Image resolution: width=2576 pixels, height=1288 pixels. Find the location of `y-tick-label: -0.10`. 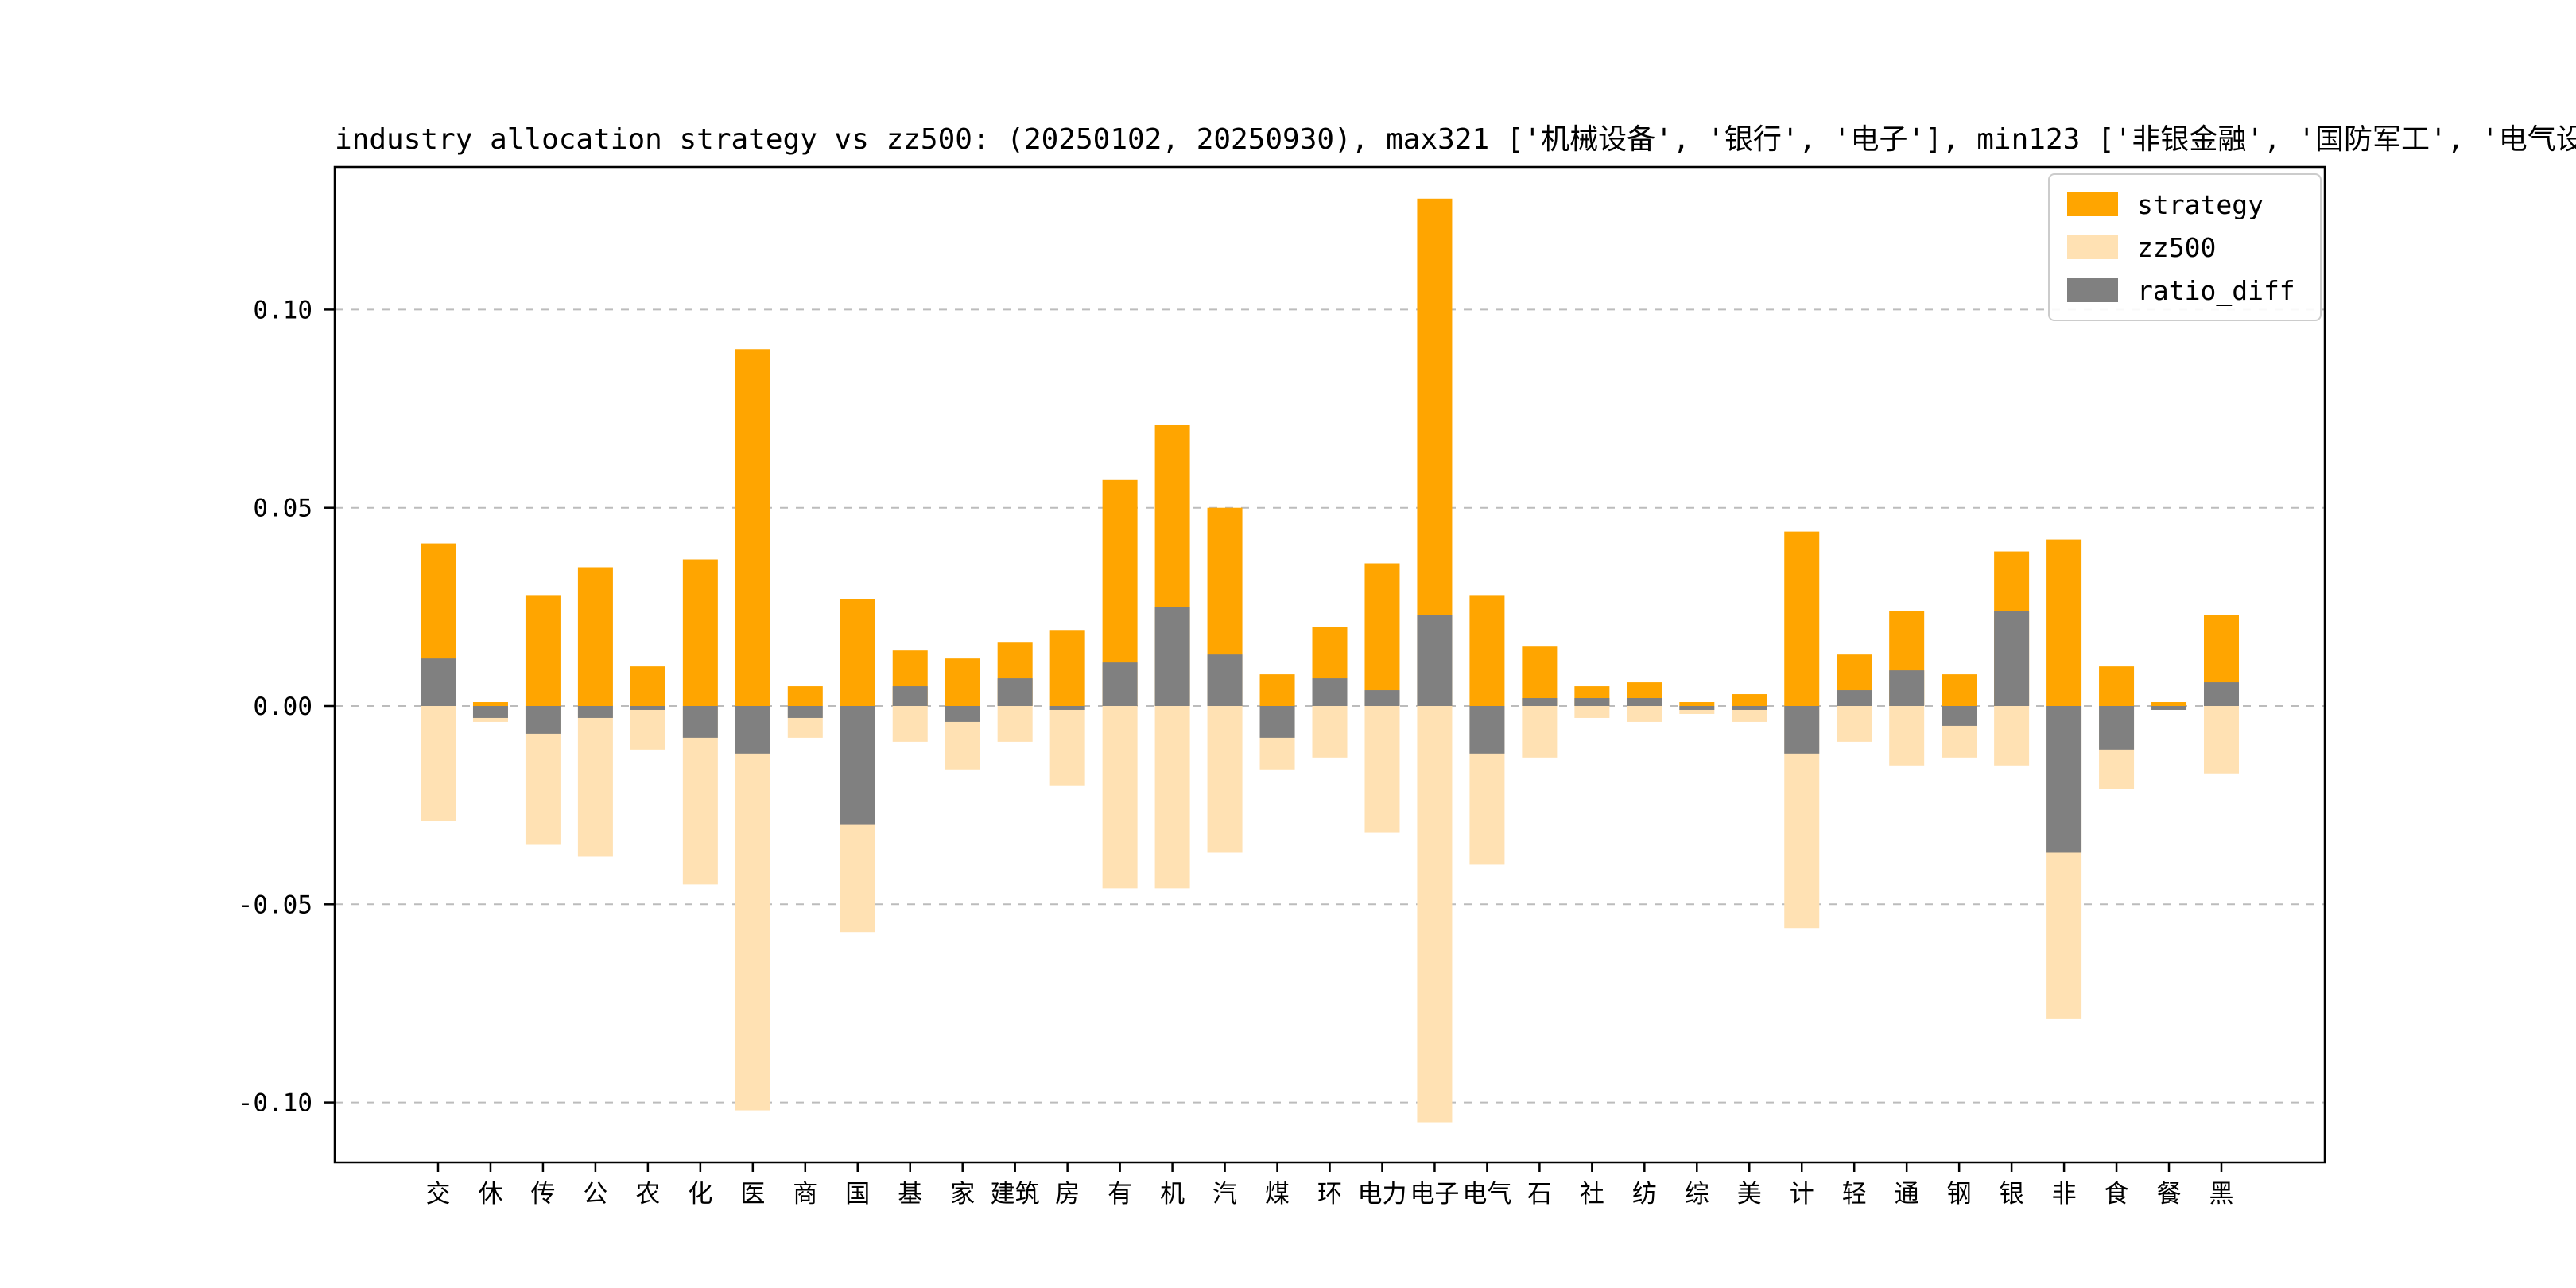

y-tick-label: -0.10 is located at coordinates (275, 1103).